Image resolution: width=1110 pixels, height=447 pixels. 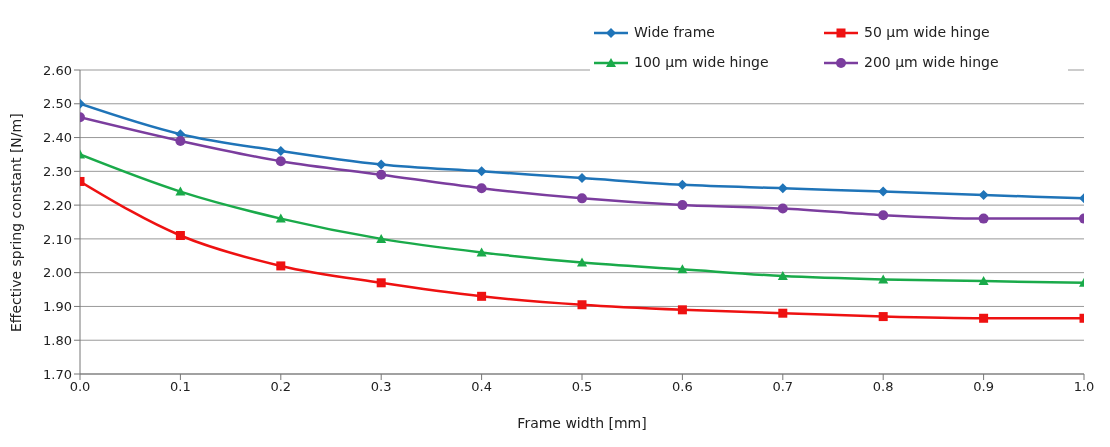 I want to click on y-tick-label: 1.90, so click(x=57, y=307).